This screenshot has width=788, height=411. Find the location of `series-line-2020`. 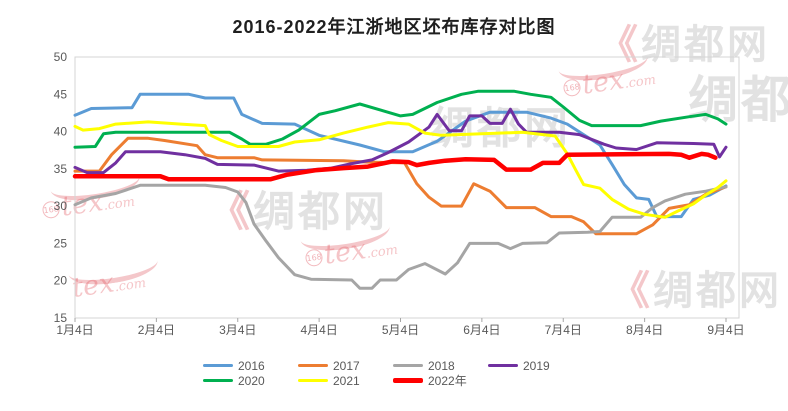

series-line-2020 is located at coordinates (400, 119).